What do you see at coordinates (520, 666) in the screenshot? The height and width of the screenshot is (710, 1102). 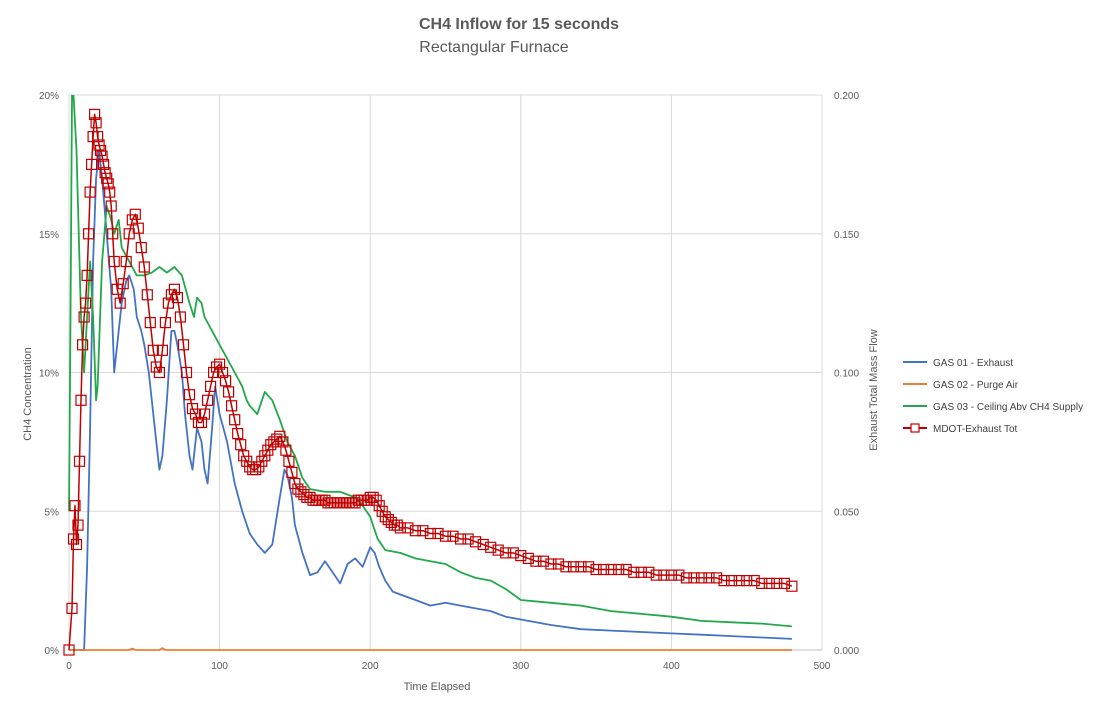 I see `x-tick-label: 300` at bounding box center [520, 666].